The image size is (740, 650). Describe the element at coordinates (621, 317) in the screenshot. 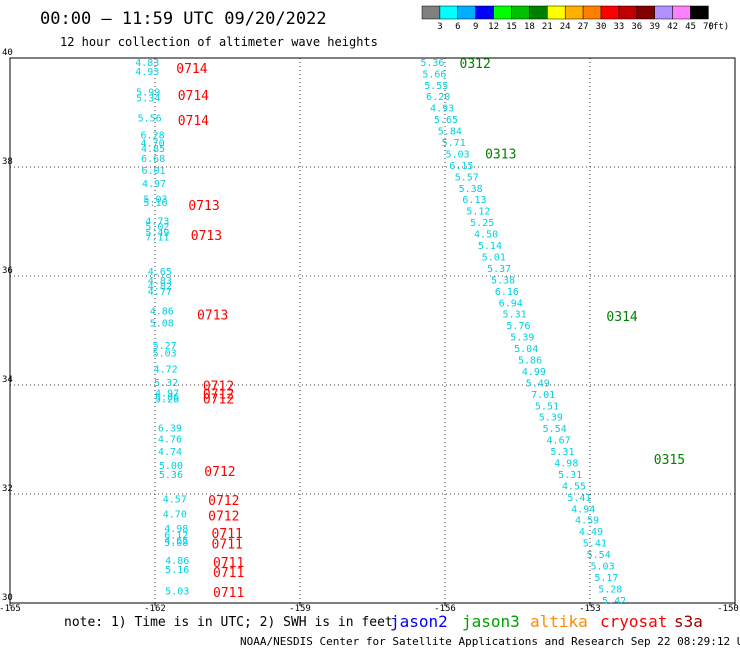

I see `pass-label: 0314` at that location.